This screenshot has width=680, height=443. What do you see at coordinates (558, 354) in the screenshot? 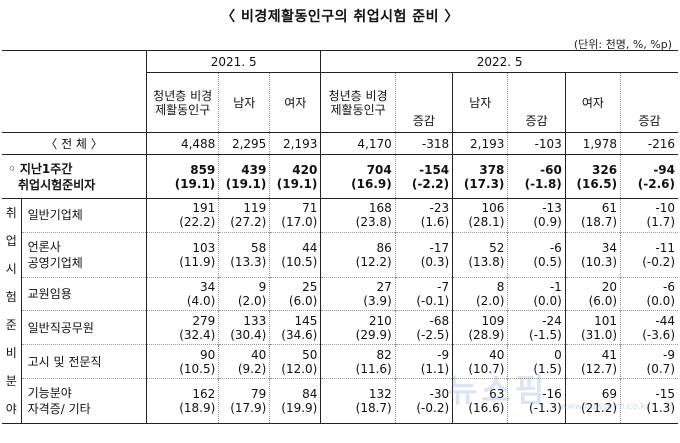
I see `cell-value: 0` at bounding box center [558, 354].